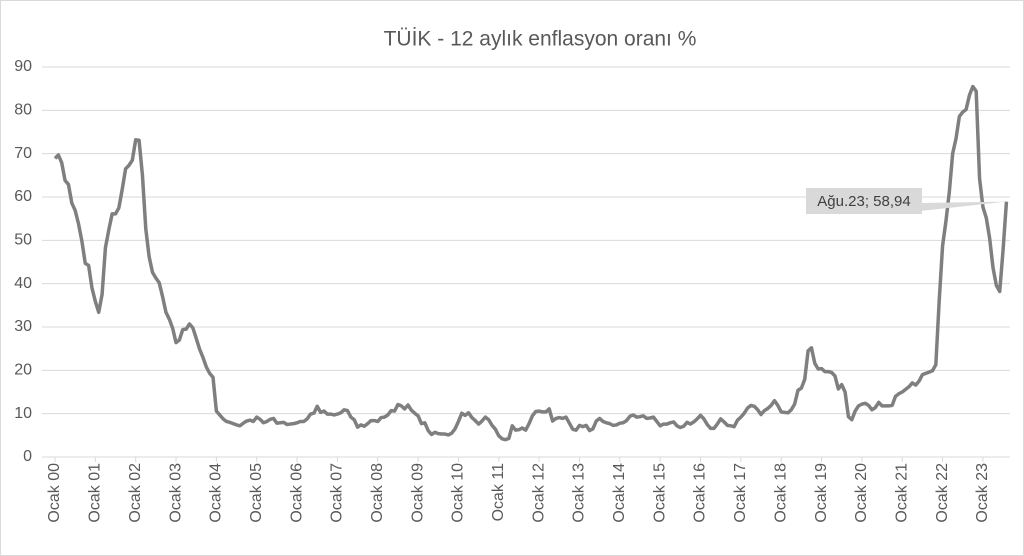 This screenshot has width=1024, height=556. I want to click on y-tick-label: 20, so click(23, 370).